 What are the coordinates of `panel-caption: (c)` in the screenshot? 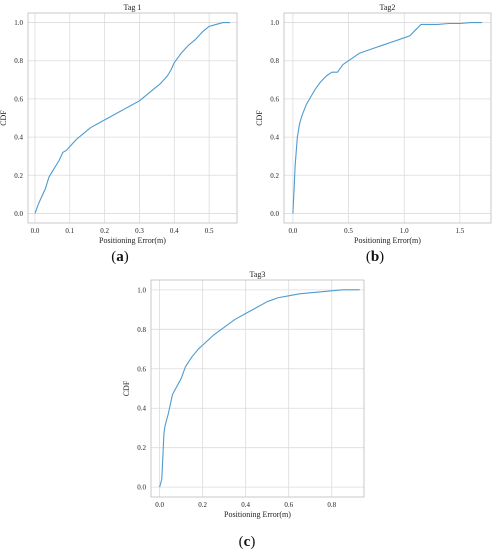 It's located at (247, 542).